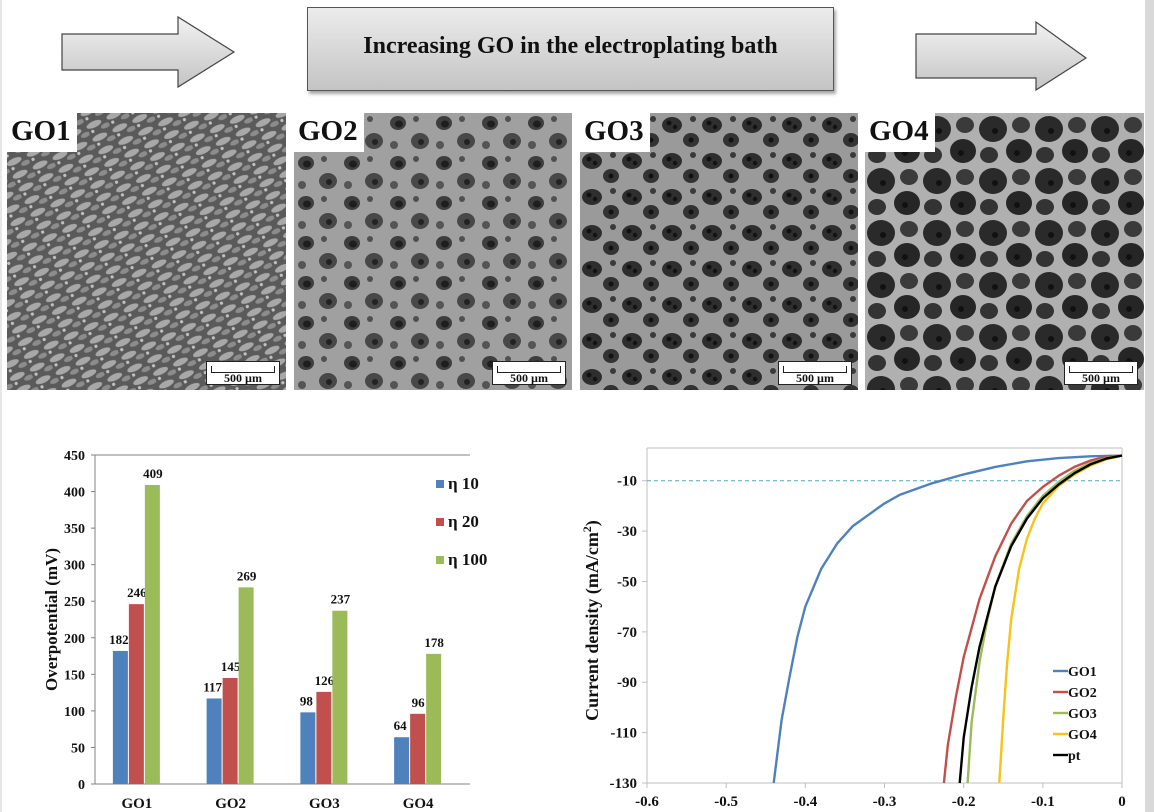 Image resolution: width=1154 pixels, height=812 pixels. I want to click on x-tick-label: -0.6, so click(647, 802).